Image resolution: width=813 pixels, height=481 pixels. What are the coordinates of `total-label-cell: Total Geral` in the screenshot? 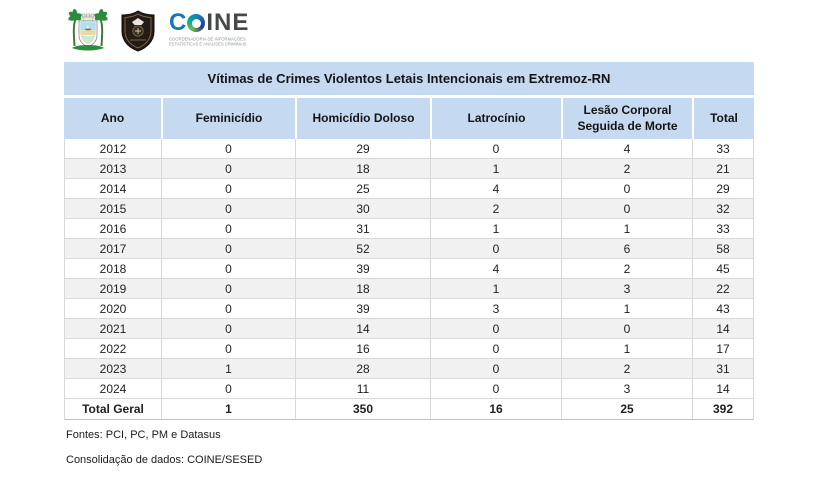 It's located at (113, 409).